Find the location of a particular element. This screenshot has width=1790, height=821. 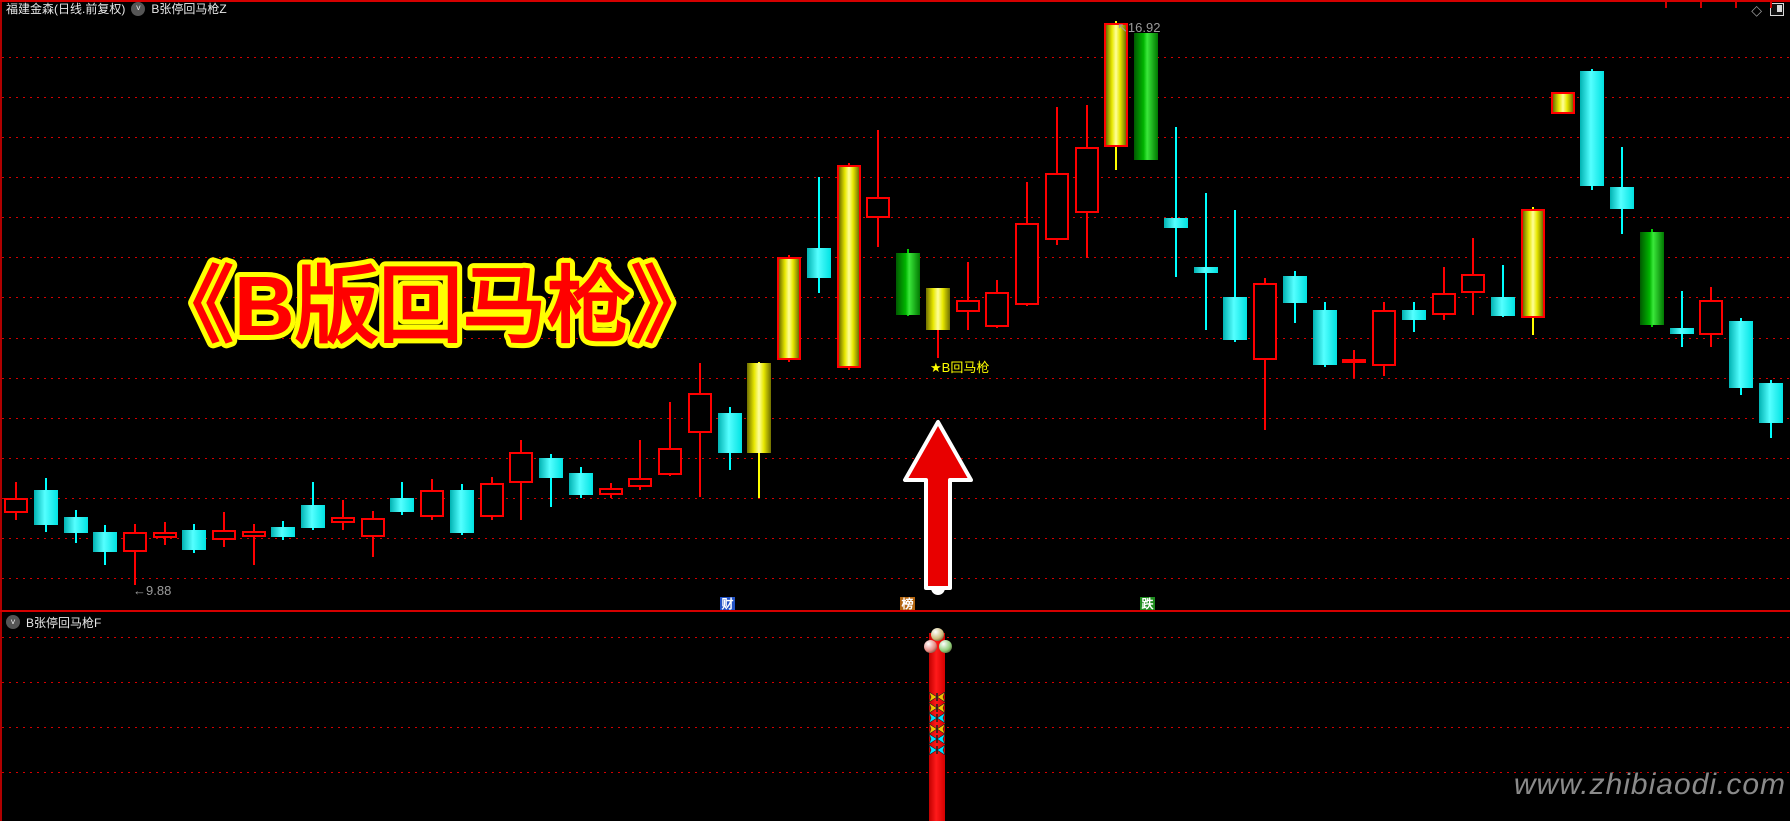

high-price-label: ↖16.92 is located at coordinates (1139, 27).